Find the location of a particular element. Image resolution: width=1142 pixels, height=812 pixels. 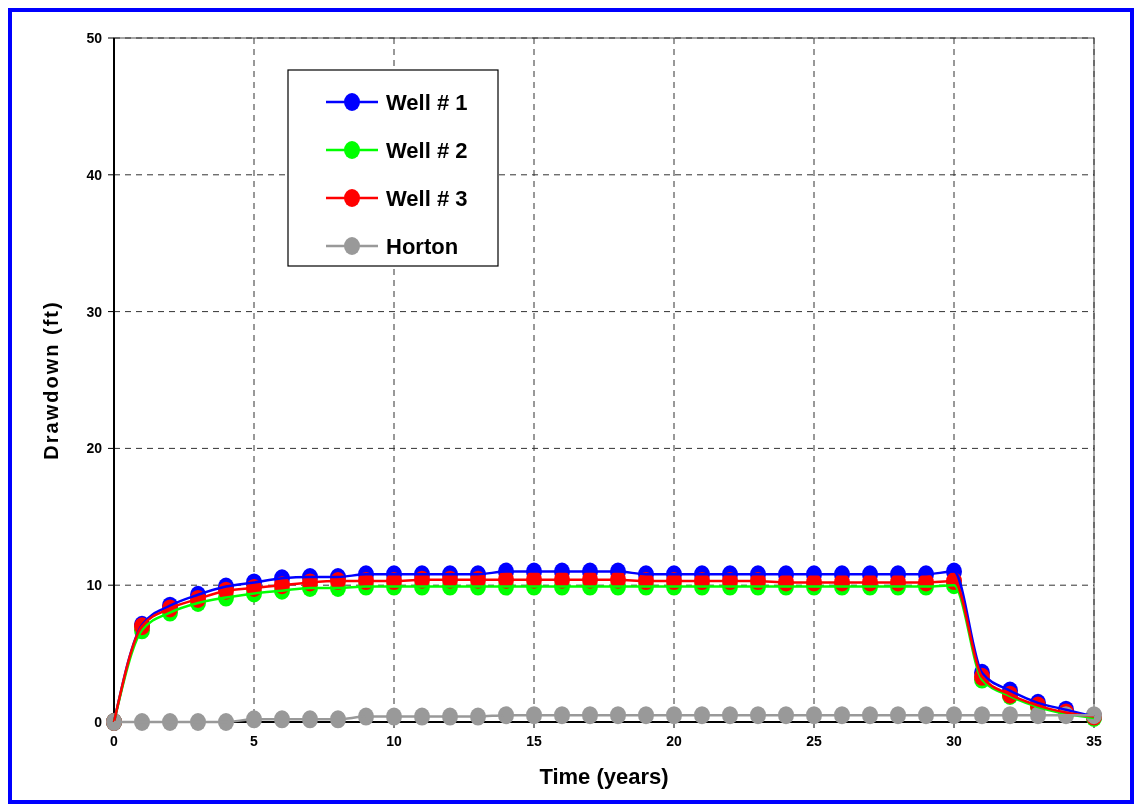

y-tick-label: 50 is located at coordinates (94, 38).